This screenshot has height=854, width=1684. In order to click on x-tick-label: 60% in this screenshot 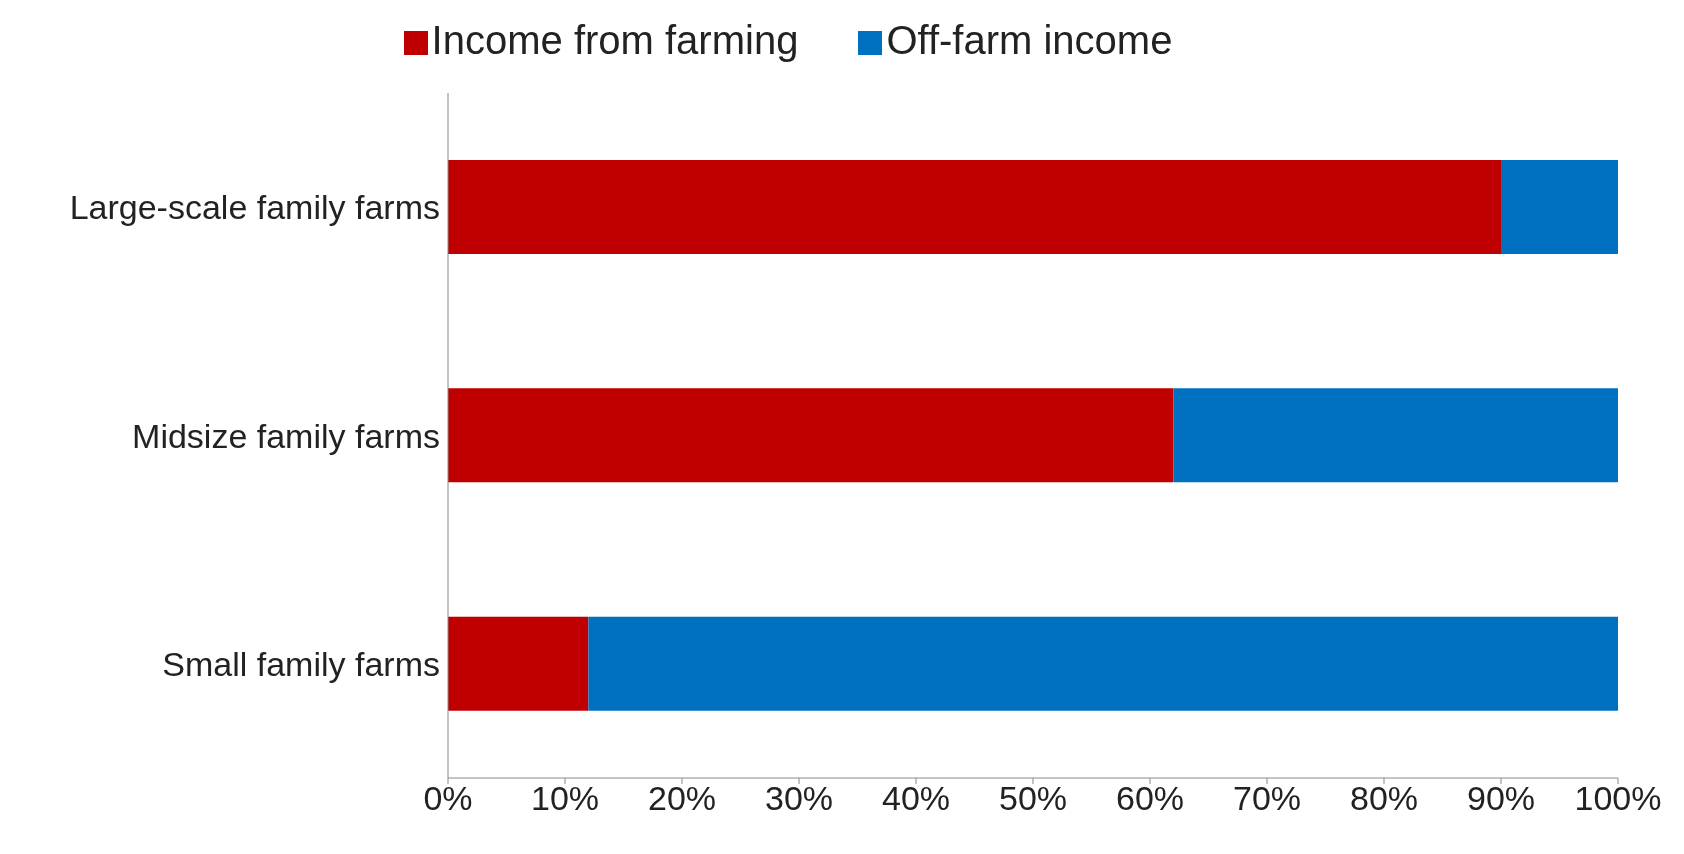, I will do `click(1150, 798)`.